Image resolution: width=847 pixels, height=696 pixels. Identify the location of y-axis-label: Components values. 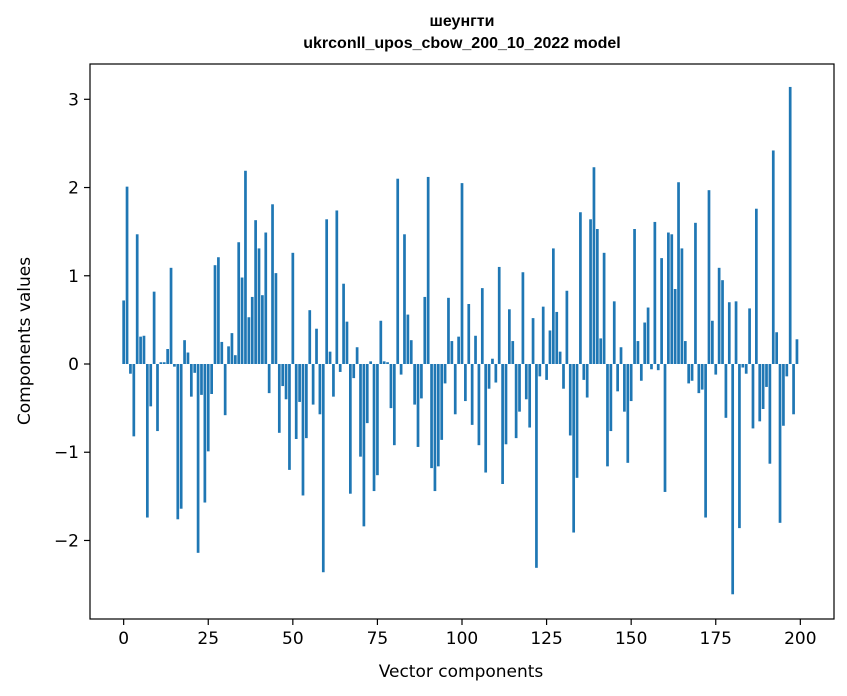
(25, 341).